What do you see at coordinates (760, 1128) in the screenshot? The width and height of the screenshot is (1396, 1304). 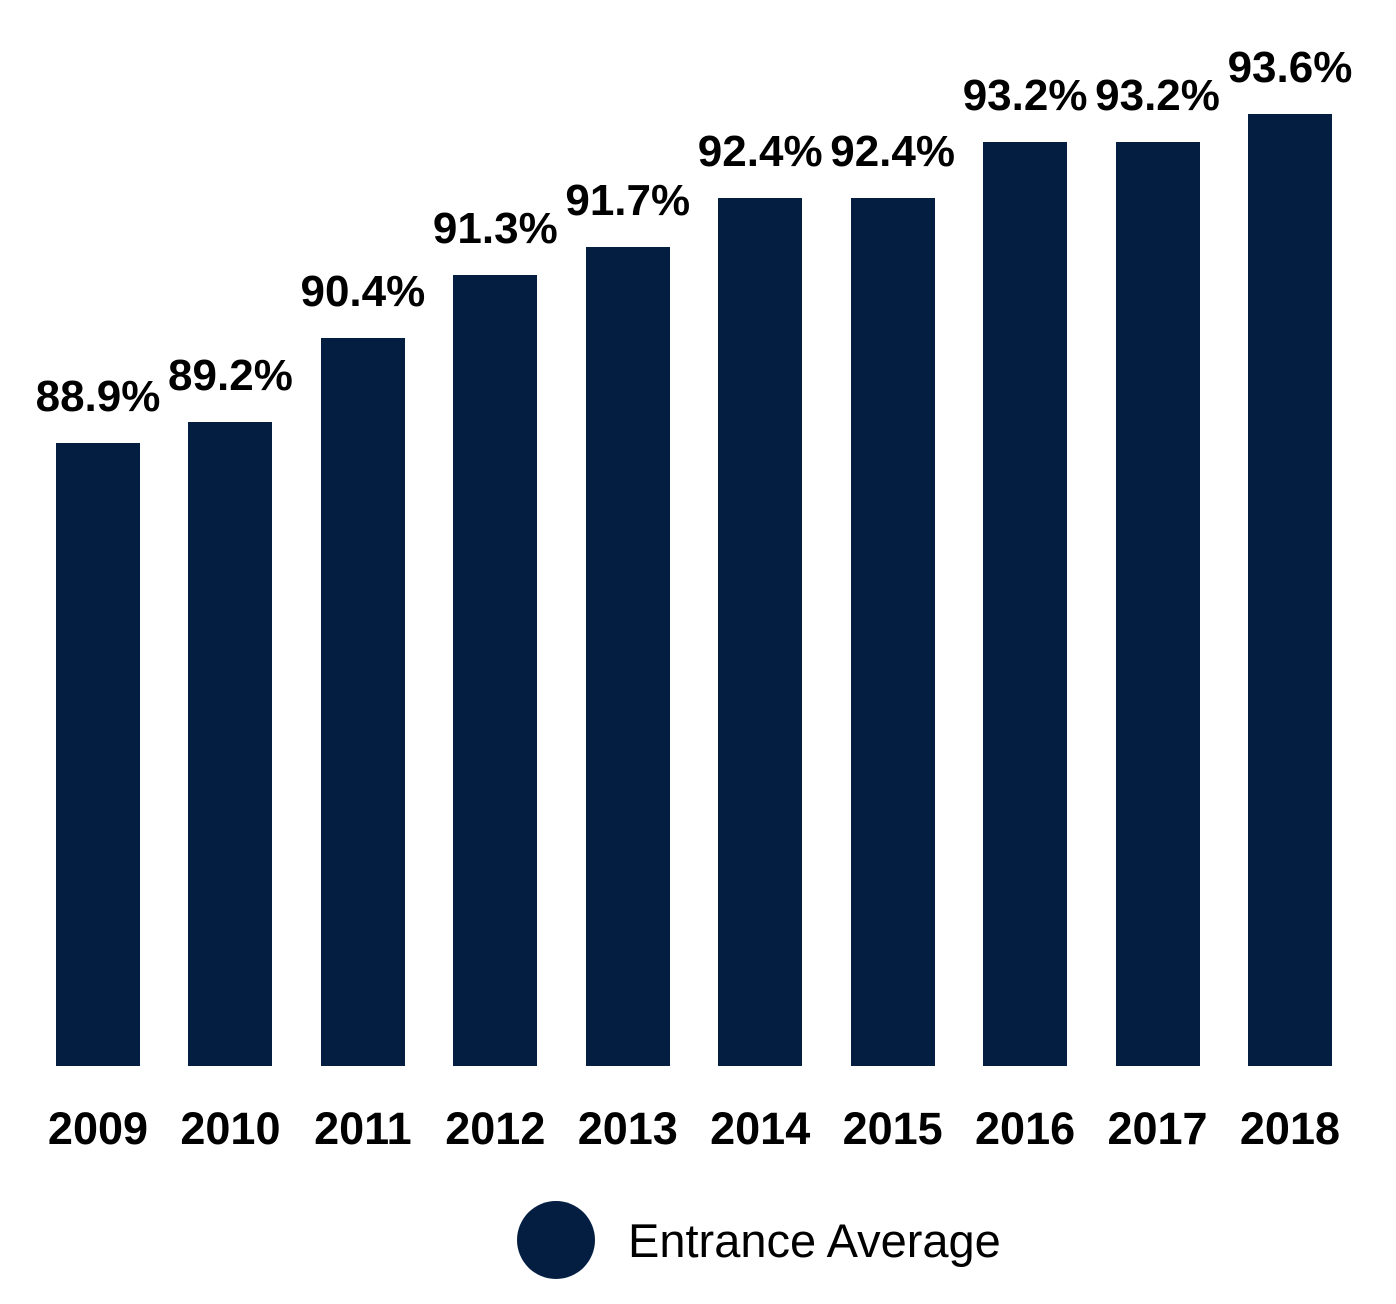 I see `x-axis-tick-label: 2014` at bounding box center [760, 1128].